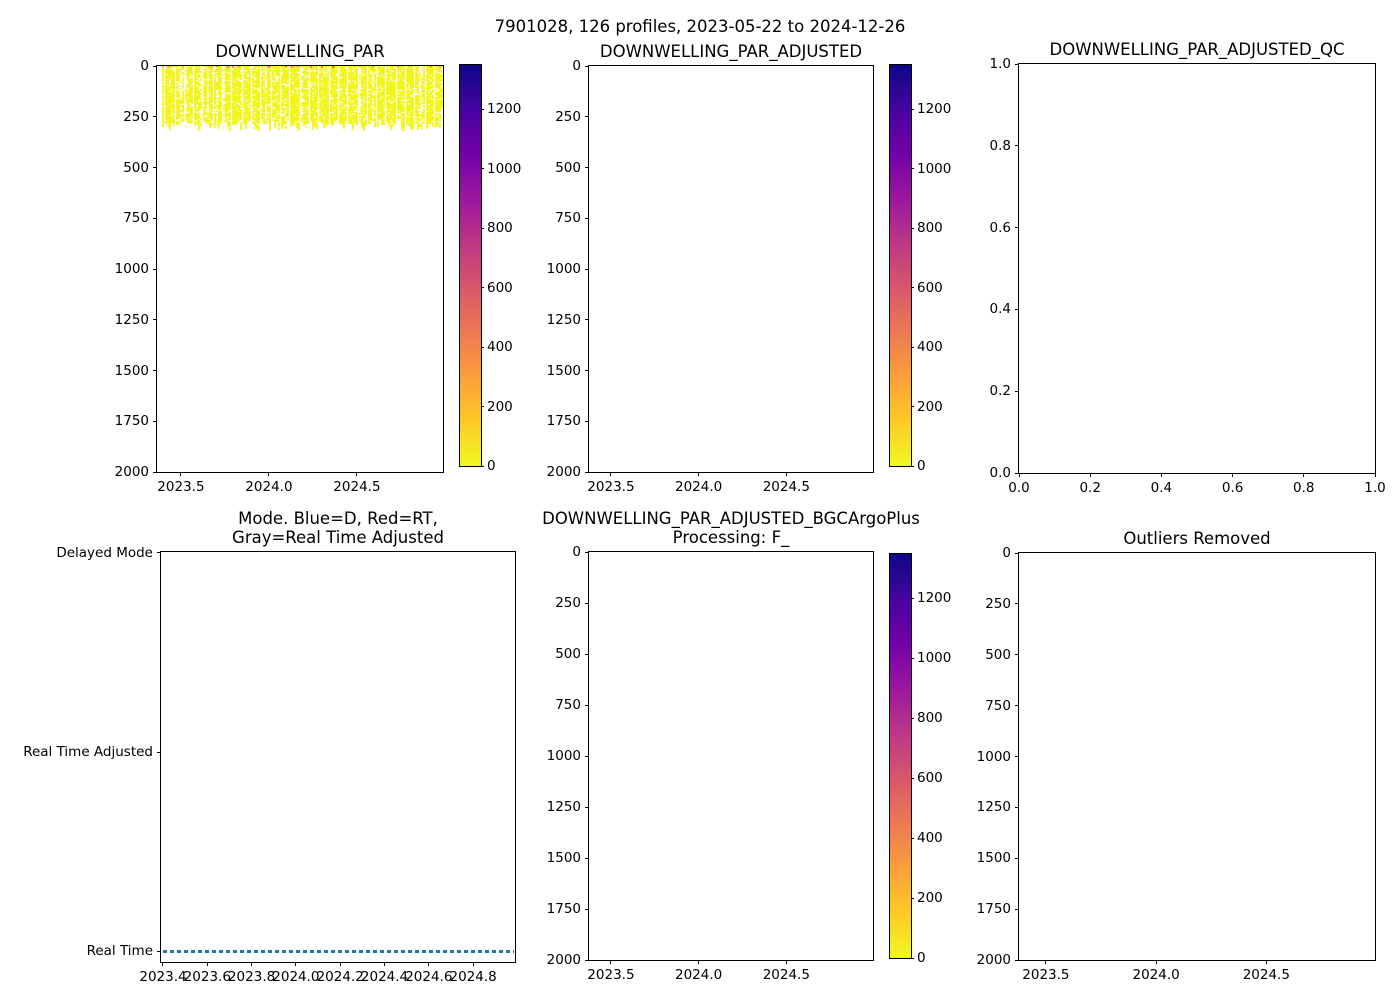  Describe the element at coordinates (1161, 488) in the screenshot. I see `x-tick-label: 0.4` at that location.